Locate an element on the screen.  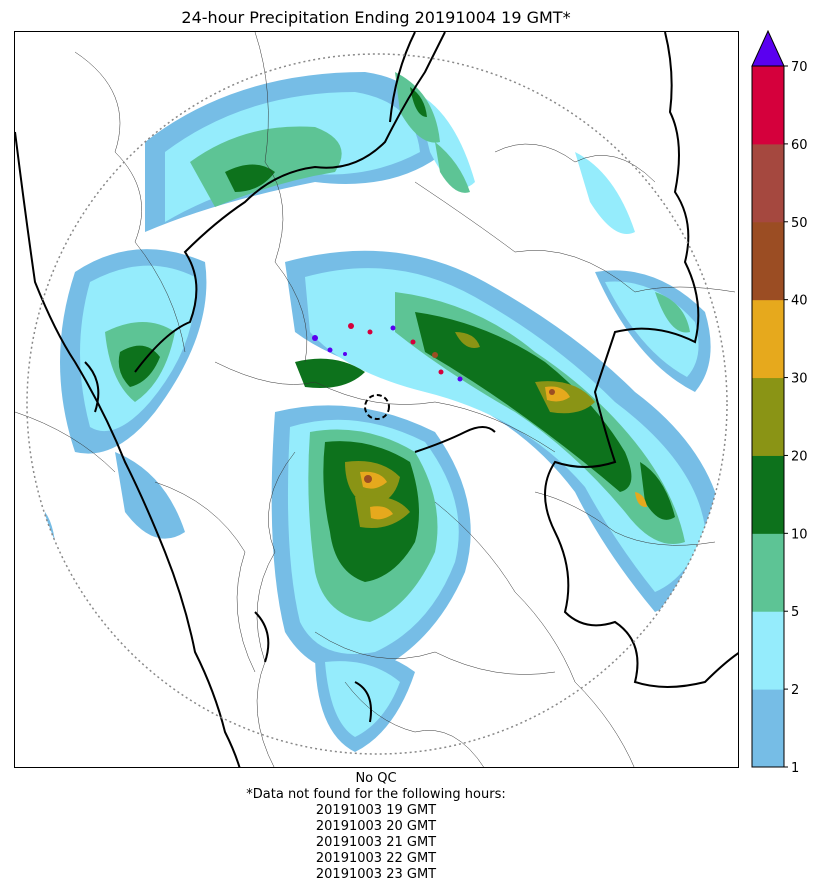
colorbar-tick-label: 60 is located at coordinates (799, 145).